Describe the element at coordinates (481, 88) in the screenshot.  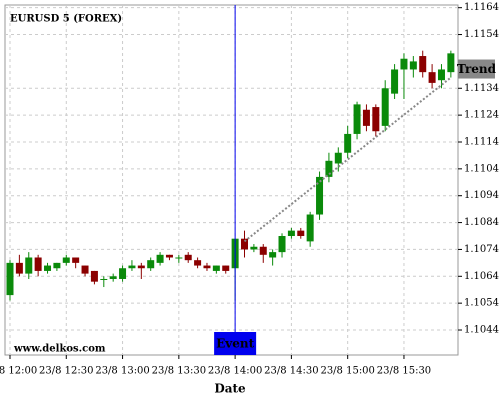
I see `y-tick-label: 1.1134` at that location.